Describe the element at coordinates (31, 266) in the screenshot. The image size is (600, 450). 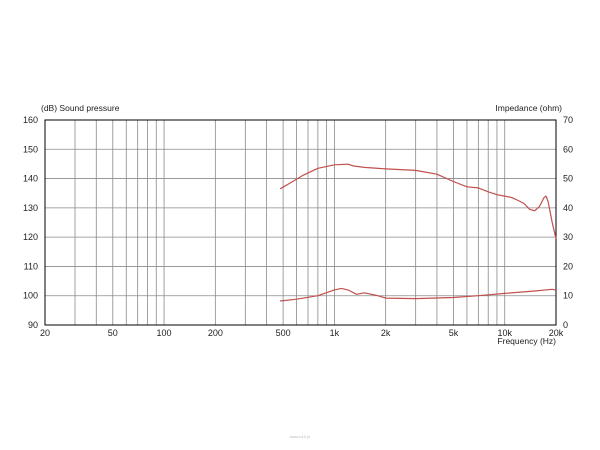
I see `y-left-tick-label: 110` at that location.